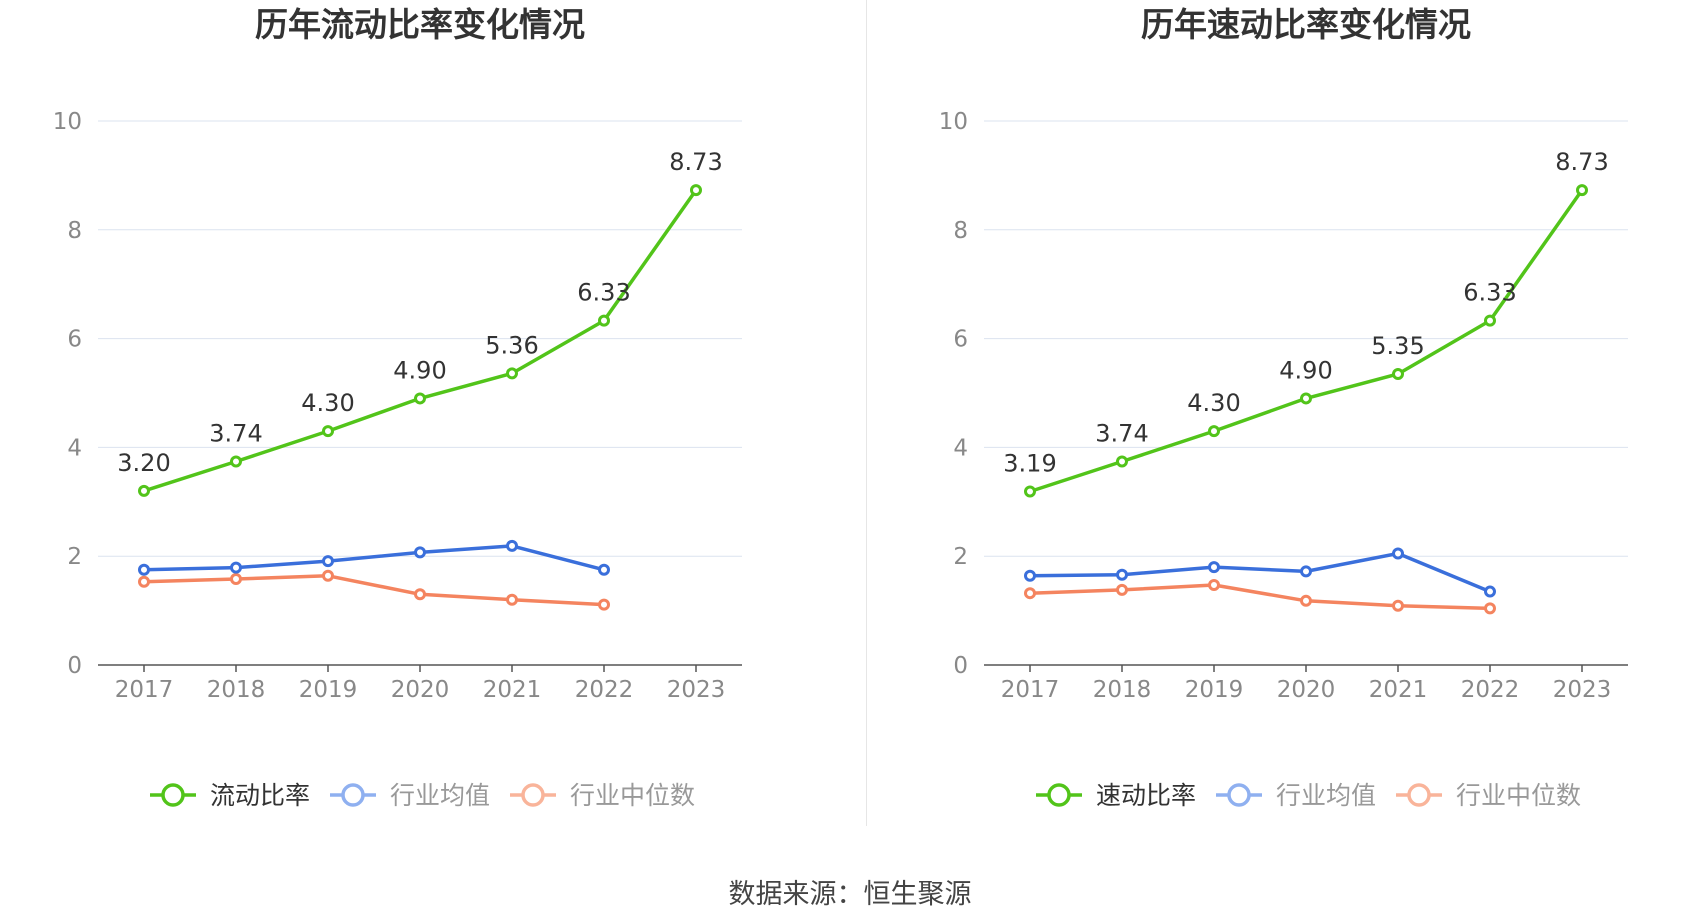 The height and width of the screenshot is (918, 1700). What do you see at coordinates (1029, 463) in the screenshot?
I see `data-label: 3.19` at bounding box center [1029, 463].